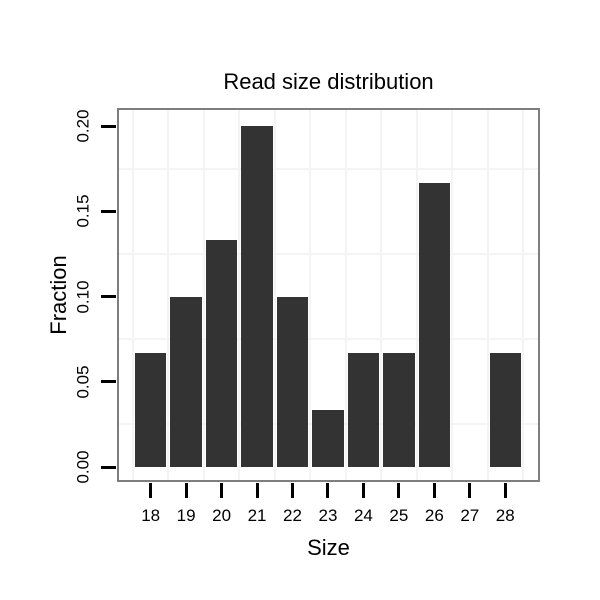 Image resolution: width=600 pixels, height=600 pixels. Describe the element at coordinates (328, 81) in the screenshot. I see `chart-title: Read size distribution` at that location.